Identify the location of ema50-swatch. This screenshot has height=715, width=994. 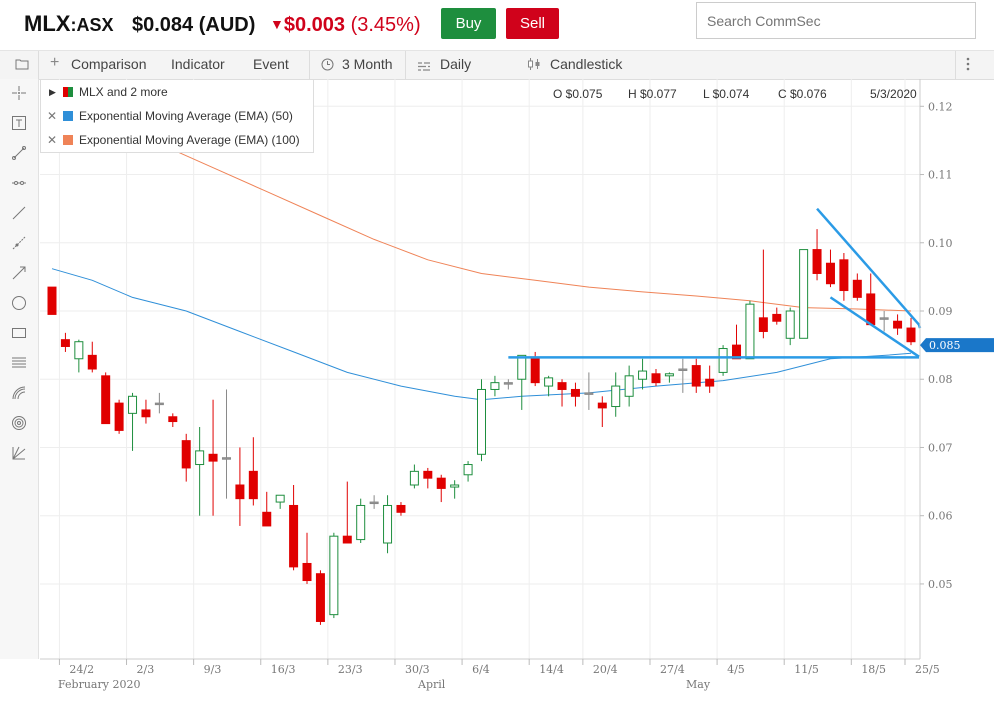
(68, 116).